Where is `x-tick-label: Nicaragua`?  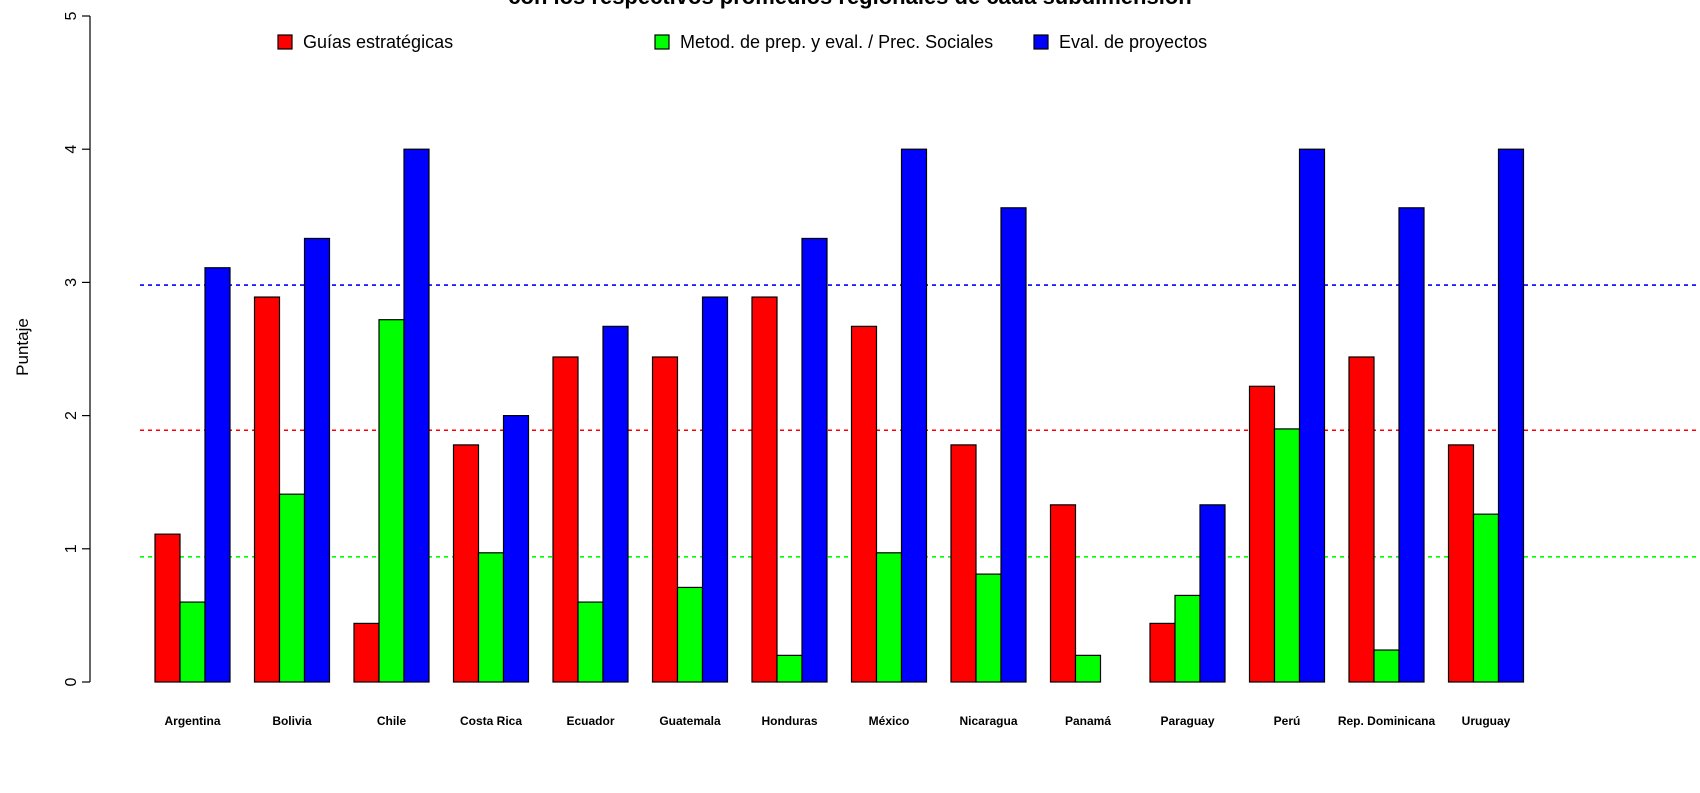 x-tick-label: Nicaragua is located at coordinates (988, 721).